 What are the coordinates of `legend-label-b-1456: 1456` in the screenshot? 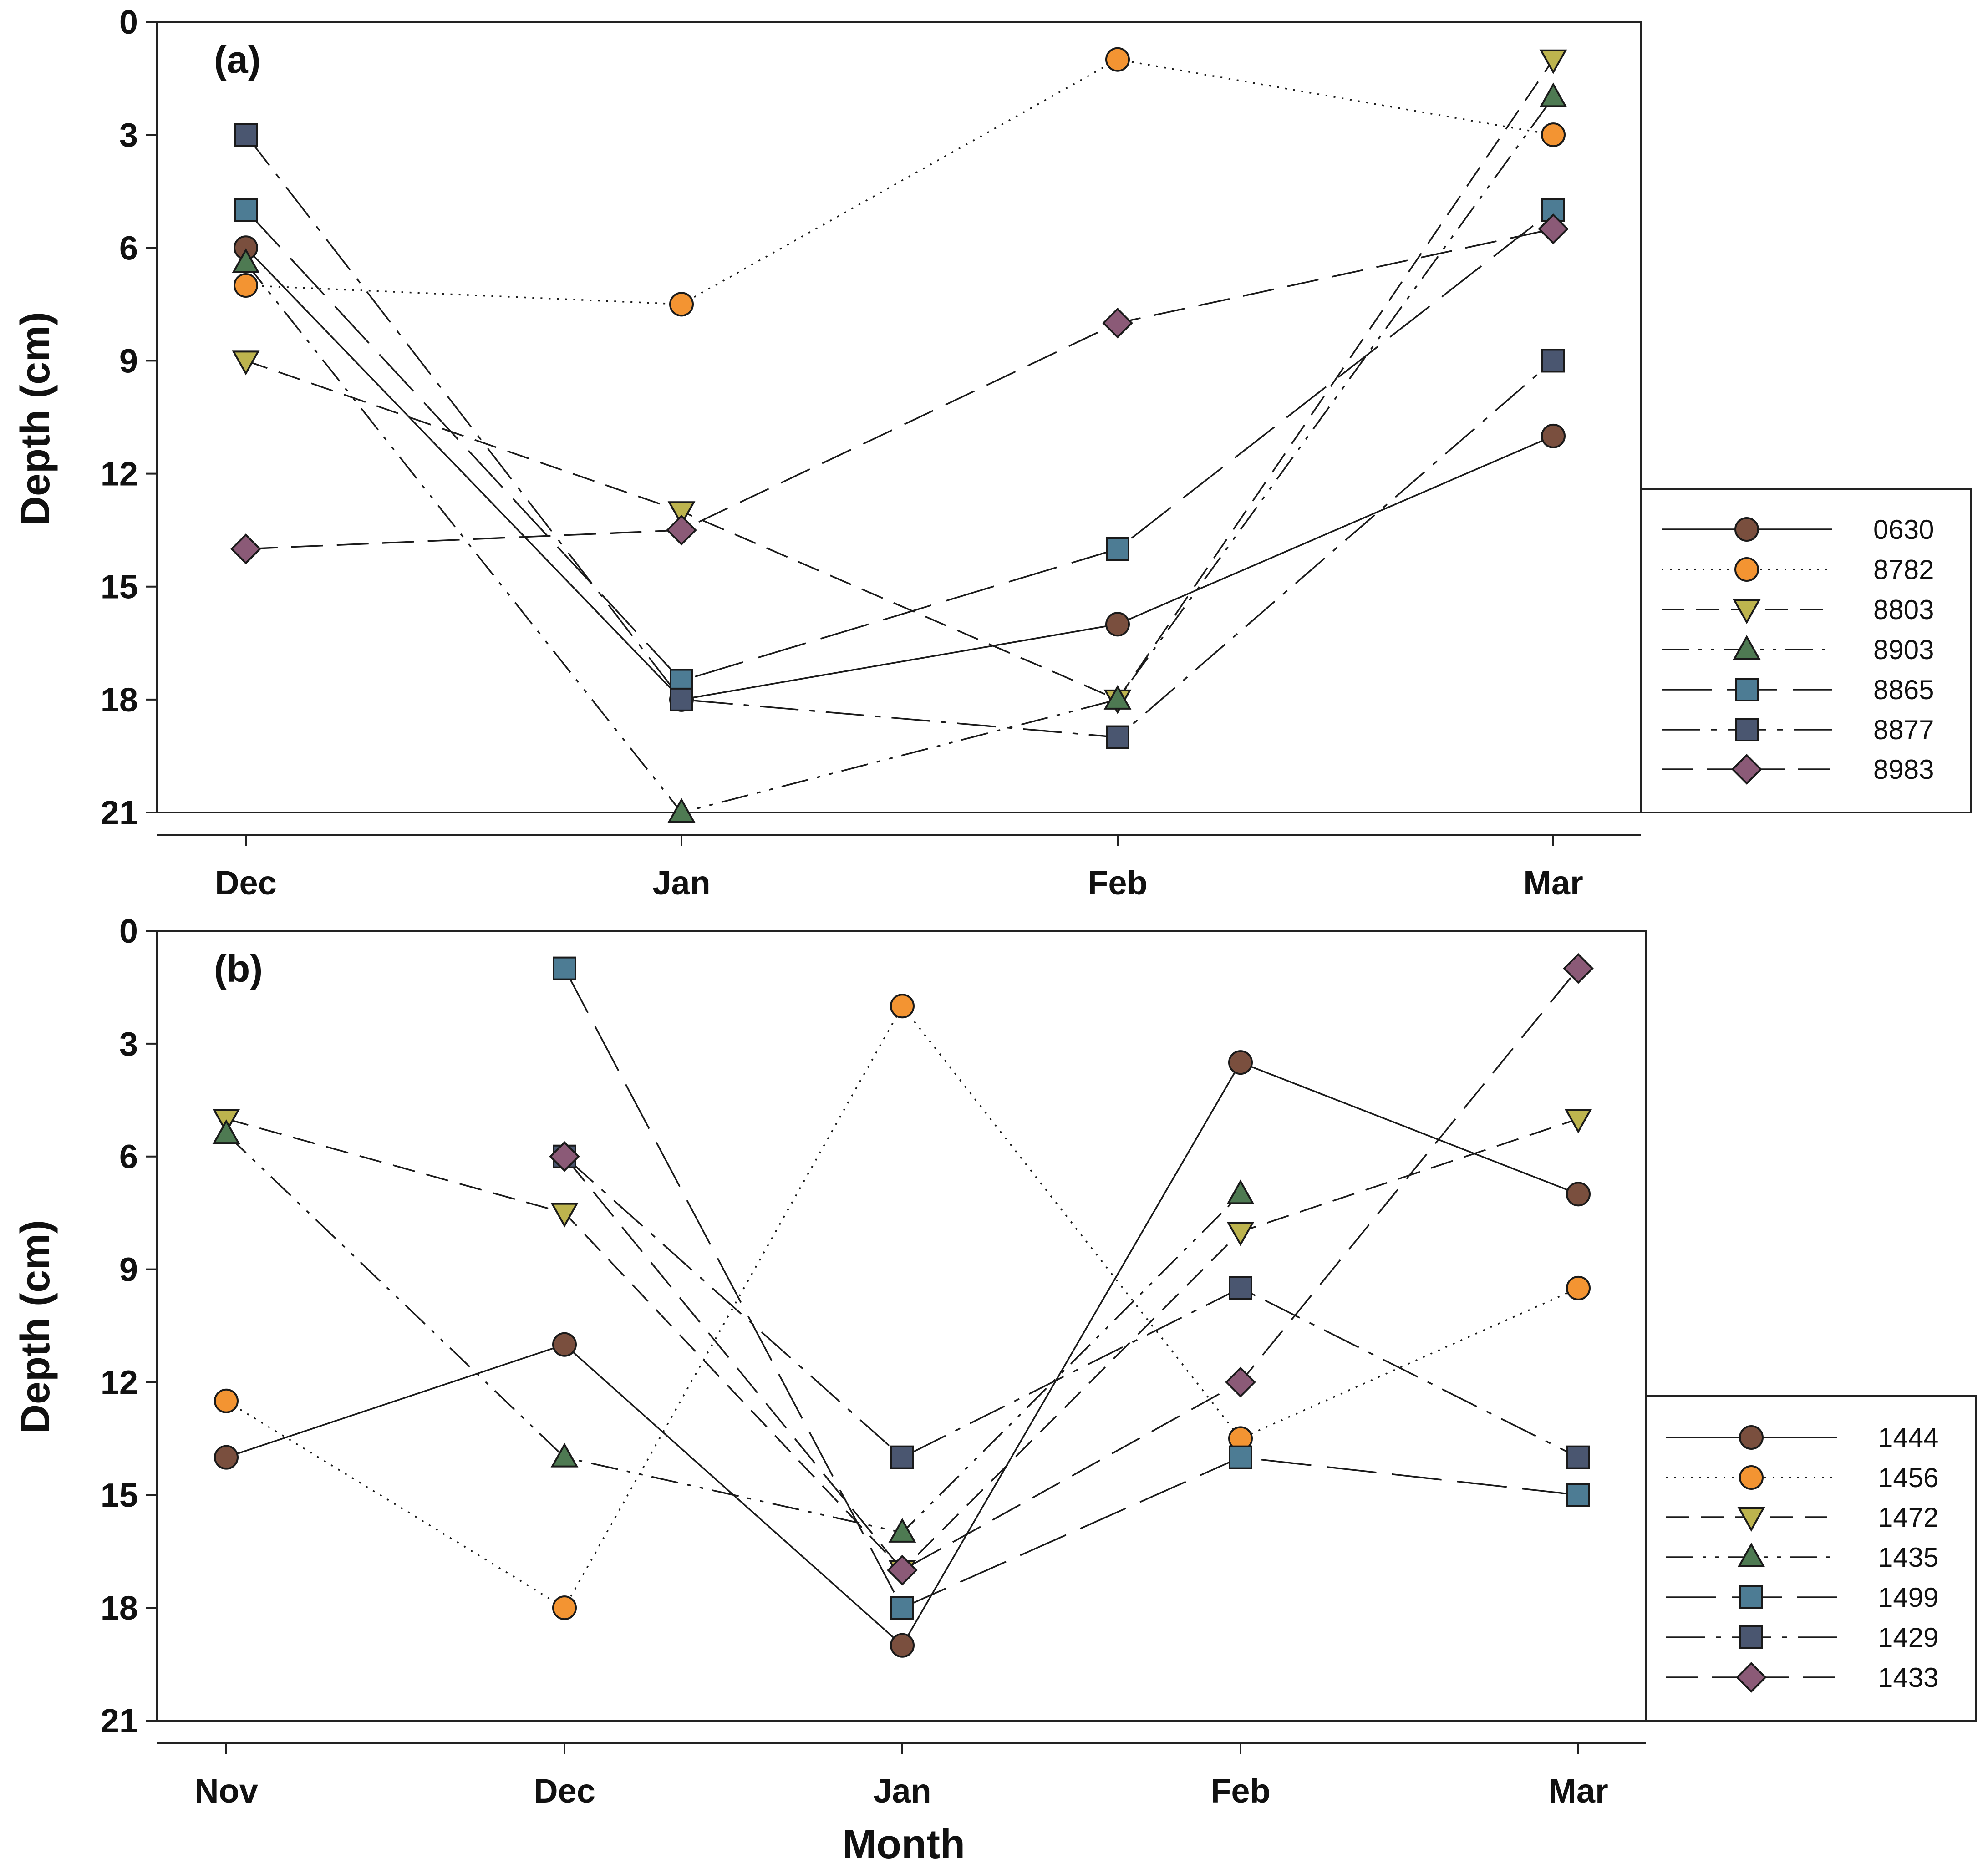 It's located at (1908, 1478).